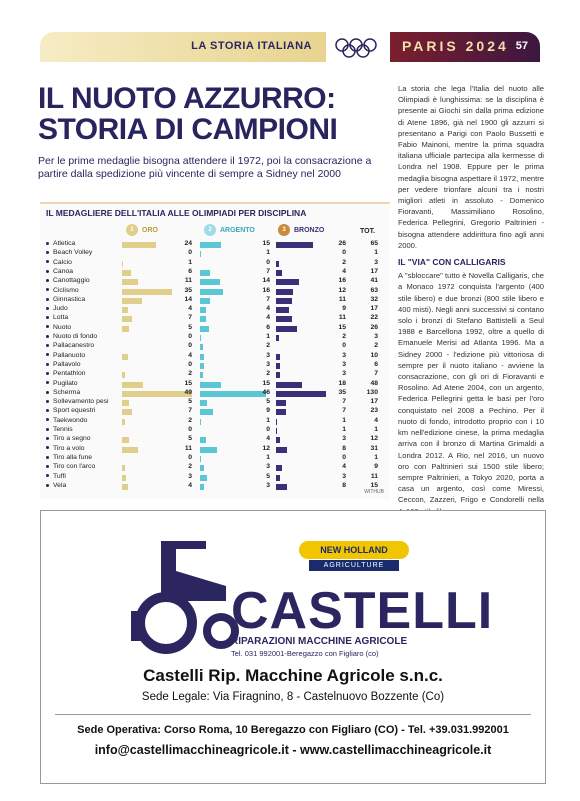 The width and height of the screenshot is (580, 801). I want to click on silver-column-header: 2 ARGENTO, so click(229, 231).